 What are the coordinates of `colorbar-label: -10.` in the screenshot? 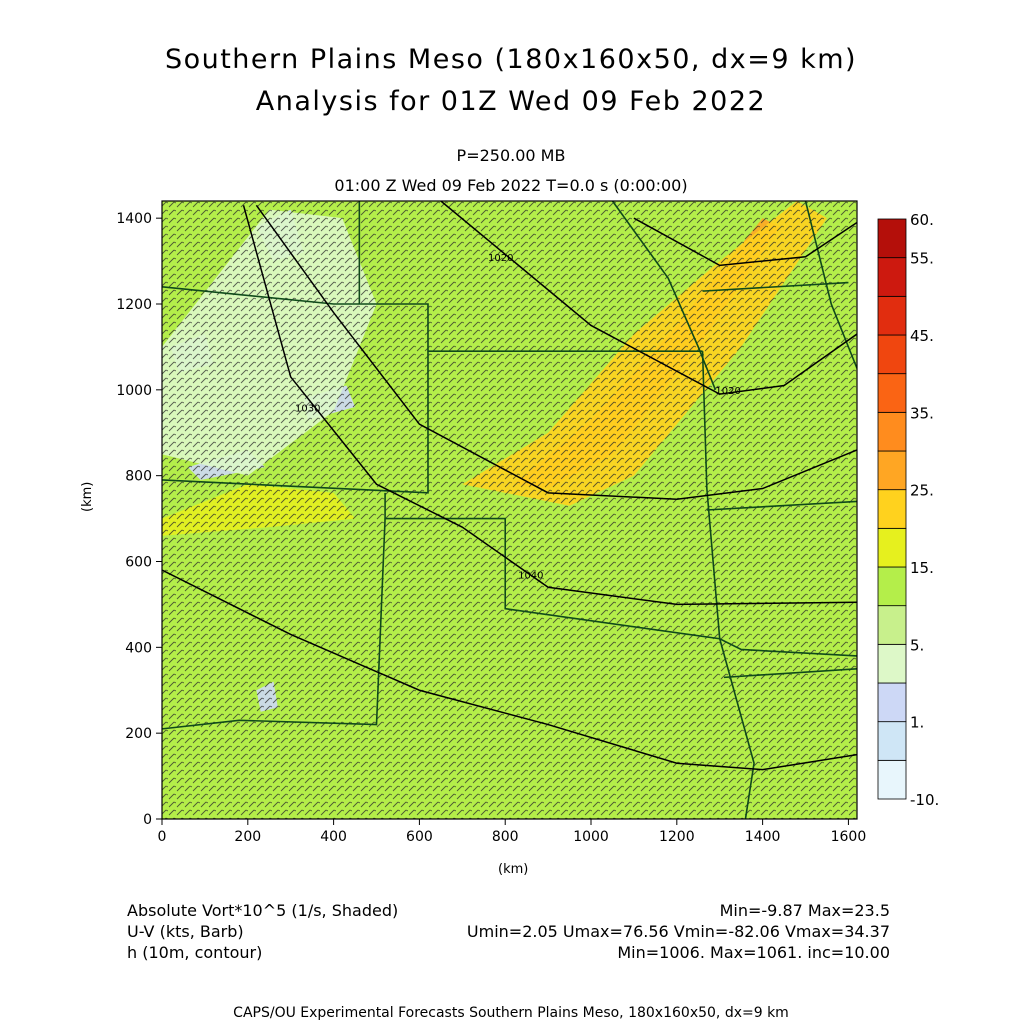 It's located at (924, 800).